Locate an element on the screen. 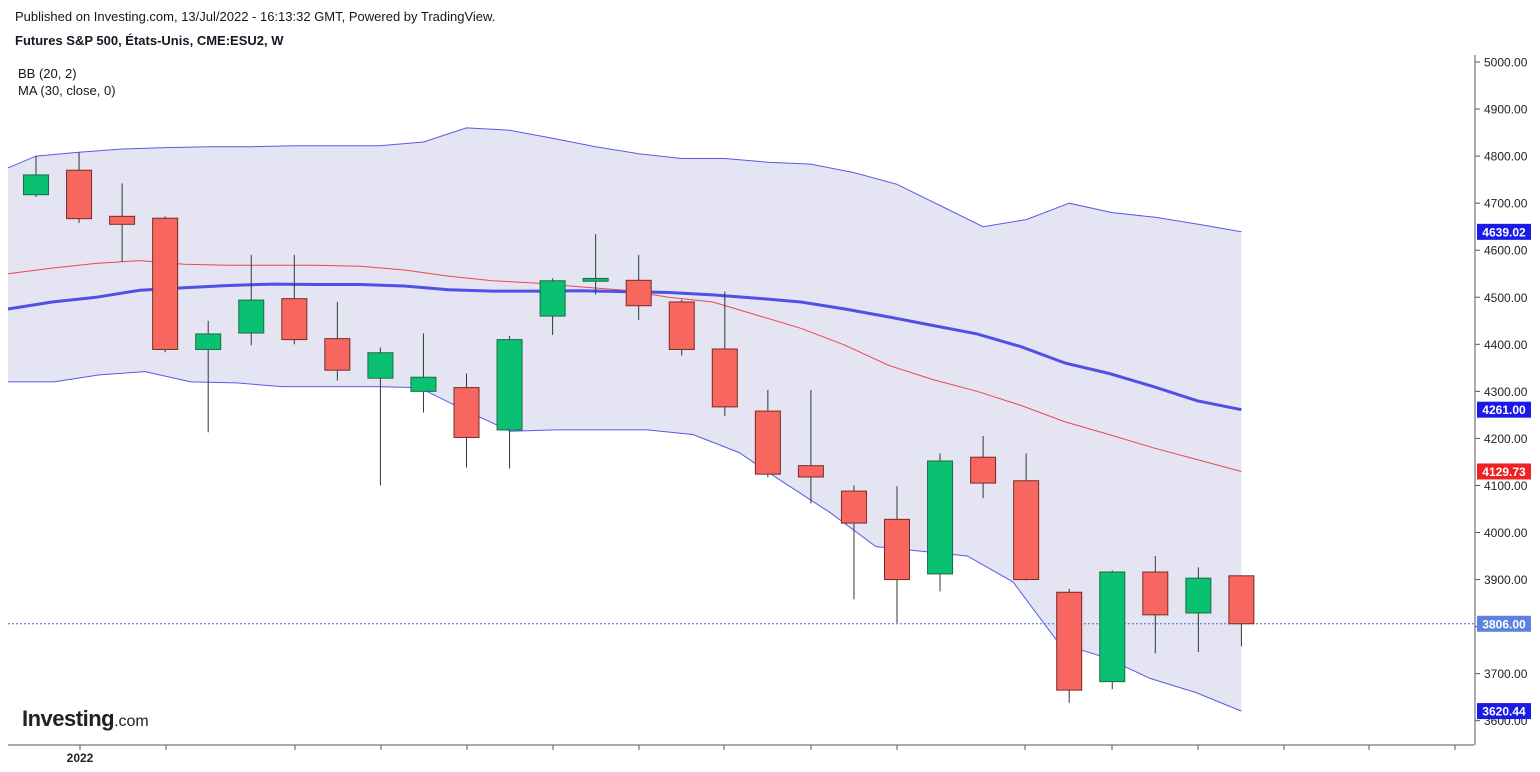  badge-bb-lower: 3620.44 is located at coordinates (1504, 711).